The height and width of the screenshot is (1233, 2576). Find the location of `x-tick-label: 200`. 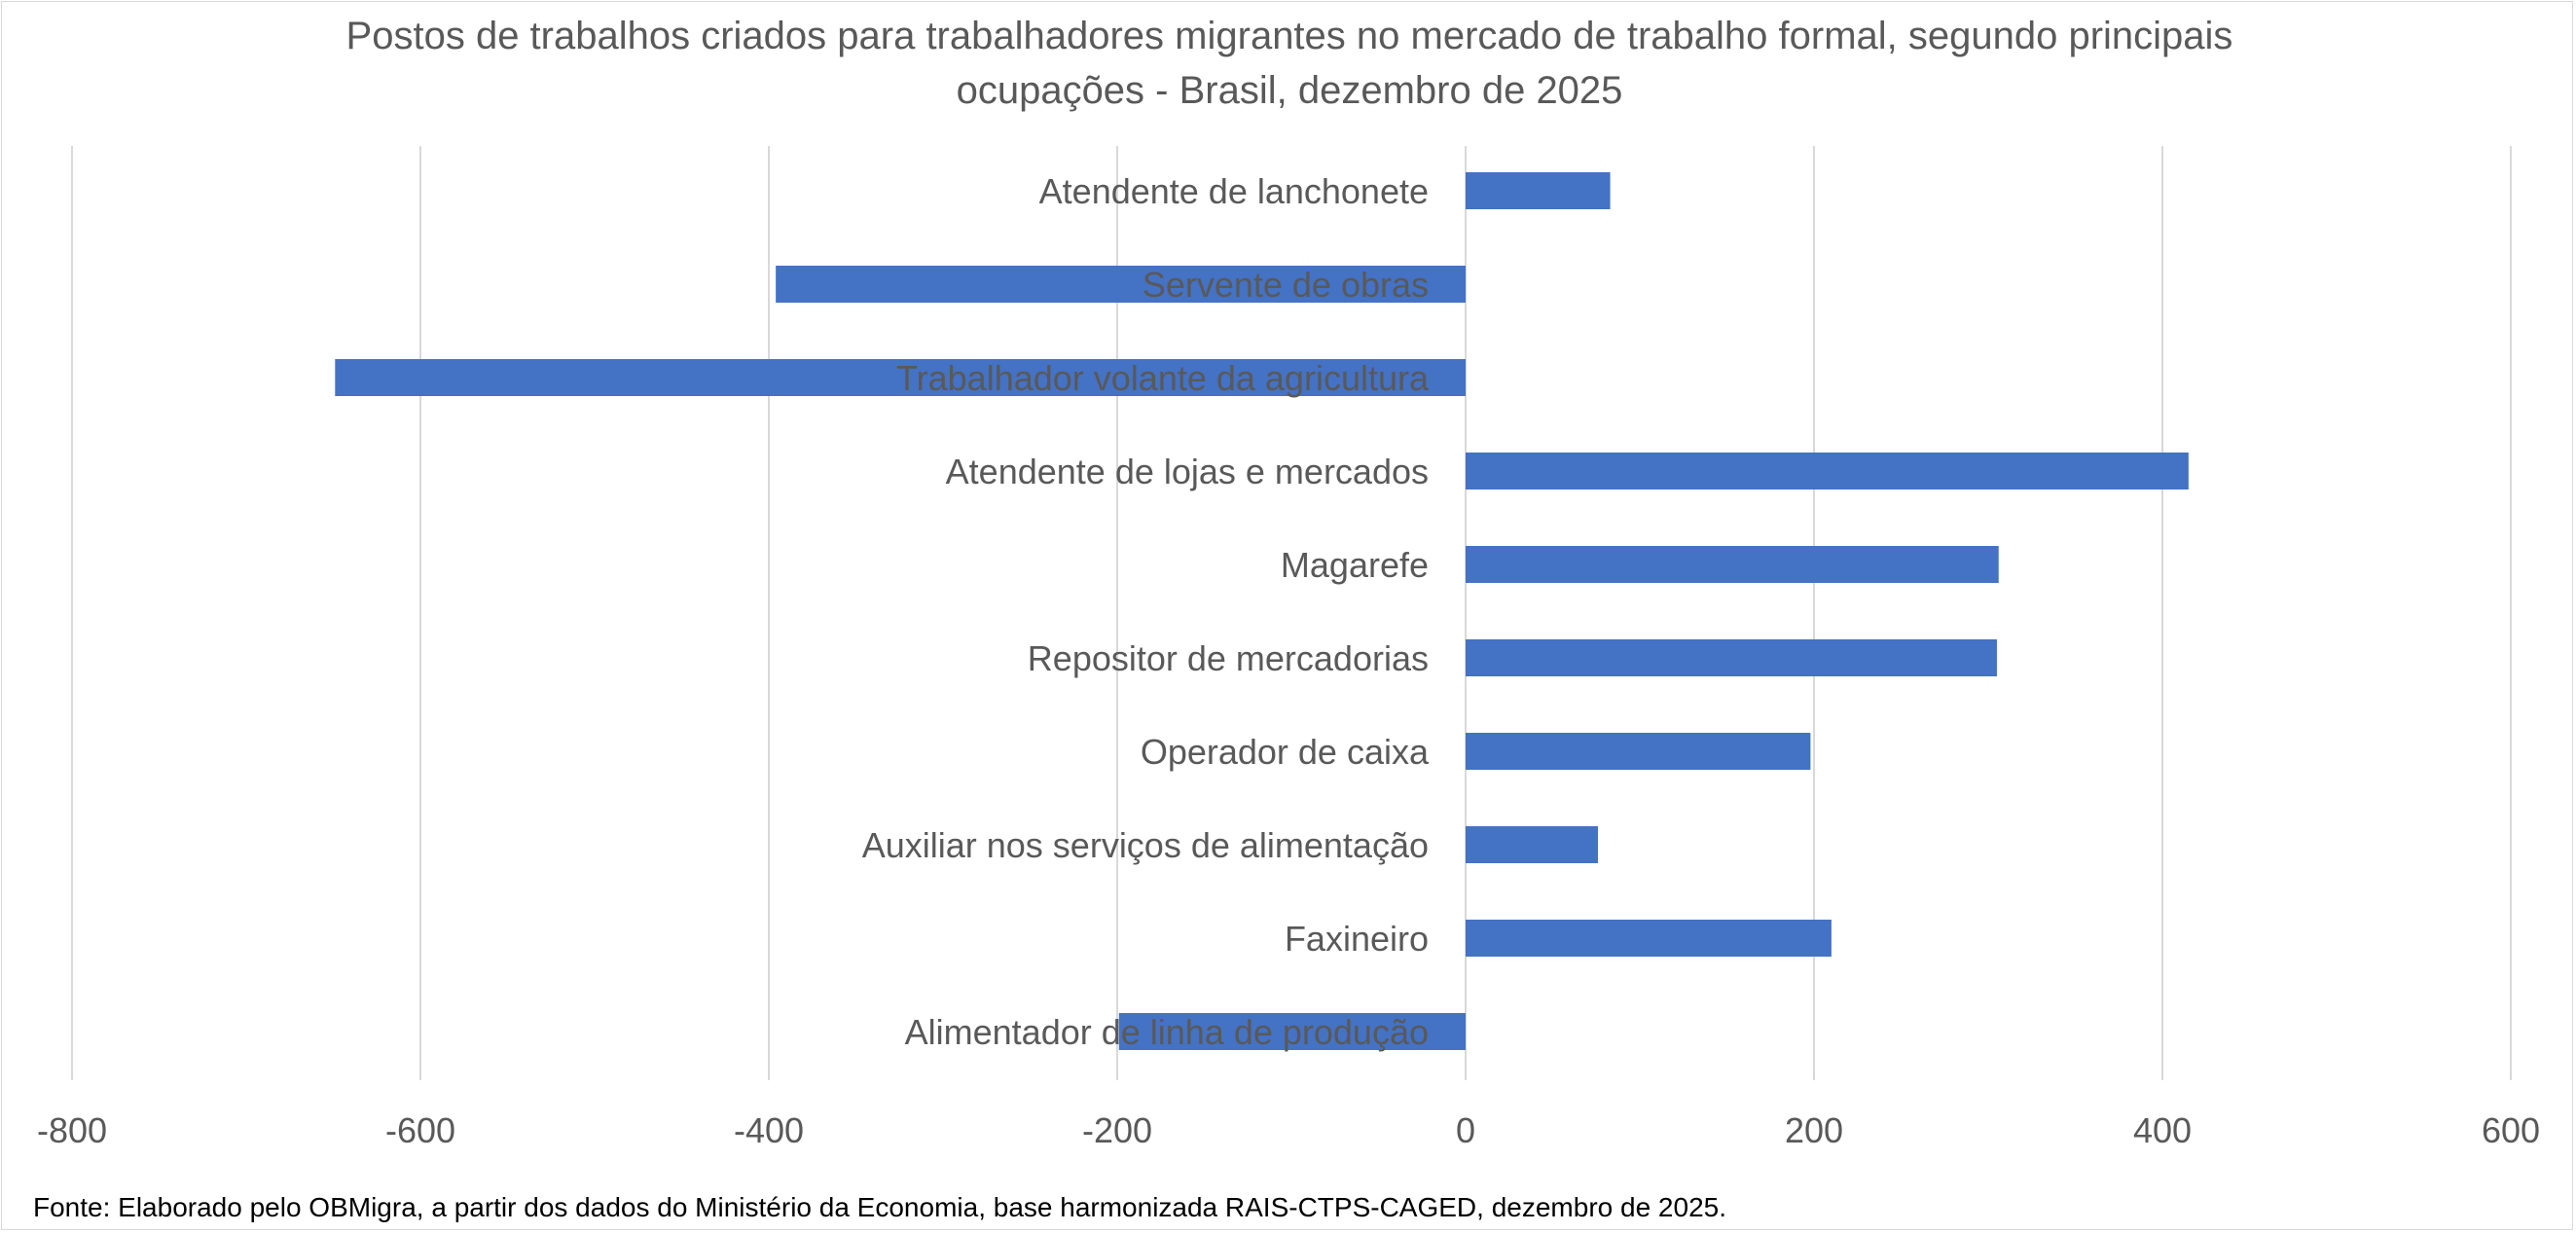

x-tick-label: 200 is located at coordinates (1814, 1130).